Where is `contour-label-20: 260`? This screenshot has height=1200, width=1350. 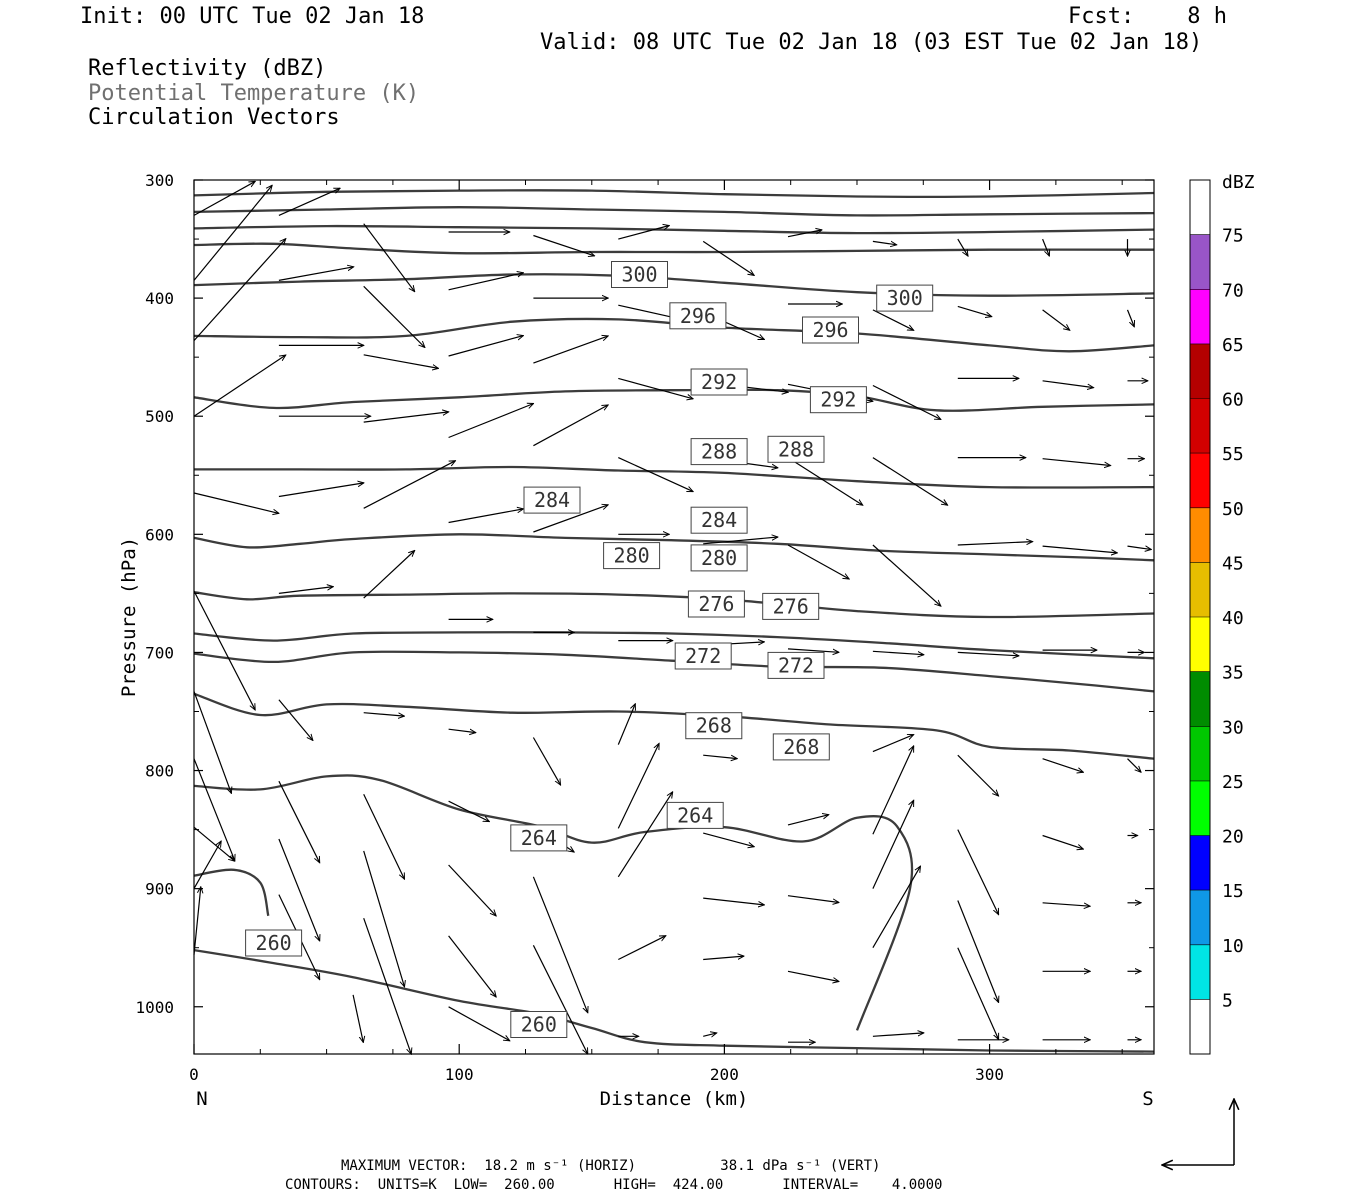 contour-label-20: 260 is located at coordinates (274, 943).